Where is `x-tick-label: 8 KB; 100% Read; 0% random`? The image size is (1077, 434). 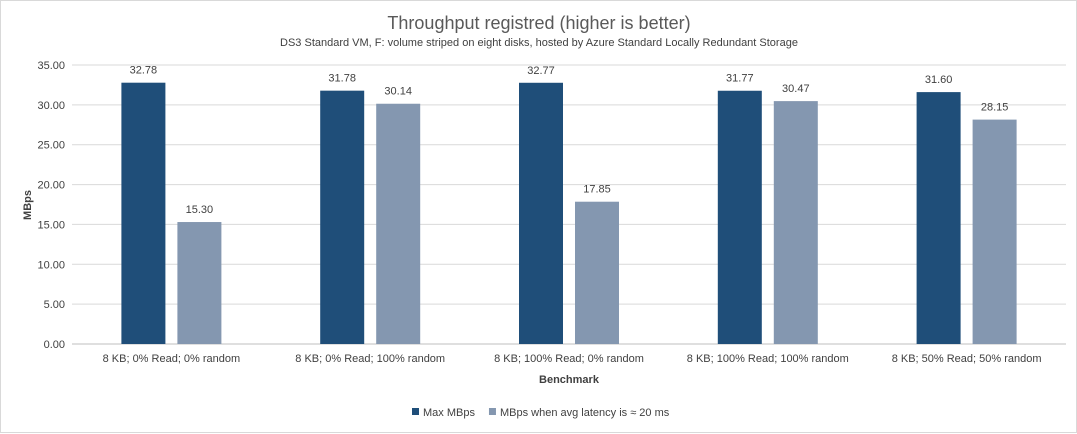
x-tick-label: 8 KB; 100% Read; 0% random is located at coordinates (569, 359).